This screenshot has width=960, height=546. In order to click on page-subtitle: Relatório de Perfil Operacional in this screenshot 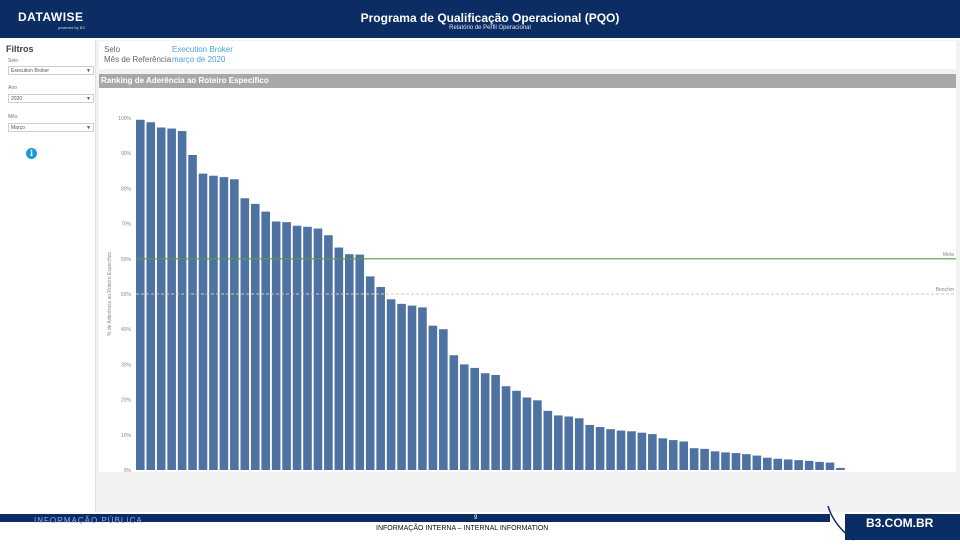, I will do `click(490, 28)`.